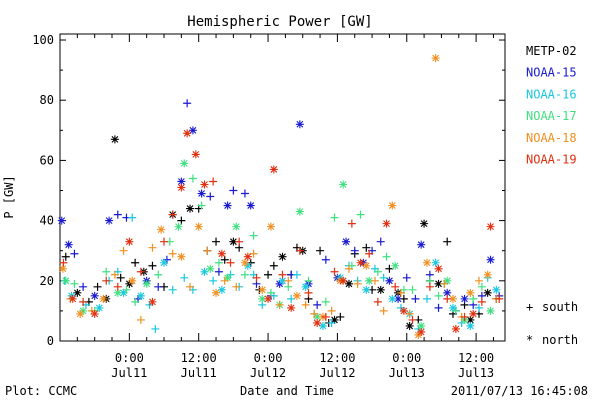  I want to click on y-tick-label: 80, so click(47, 100).